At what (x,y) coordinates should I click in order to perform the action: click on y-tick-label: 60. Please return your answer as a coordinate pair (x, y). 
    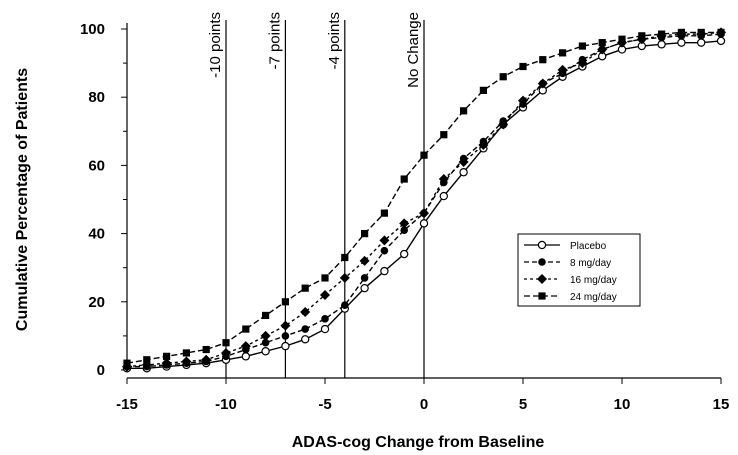
    Looking at the image, I should click on (96, 165).